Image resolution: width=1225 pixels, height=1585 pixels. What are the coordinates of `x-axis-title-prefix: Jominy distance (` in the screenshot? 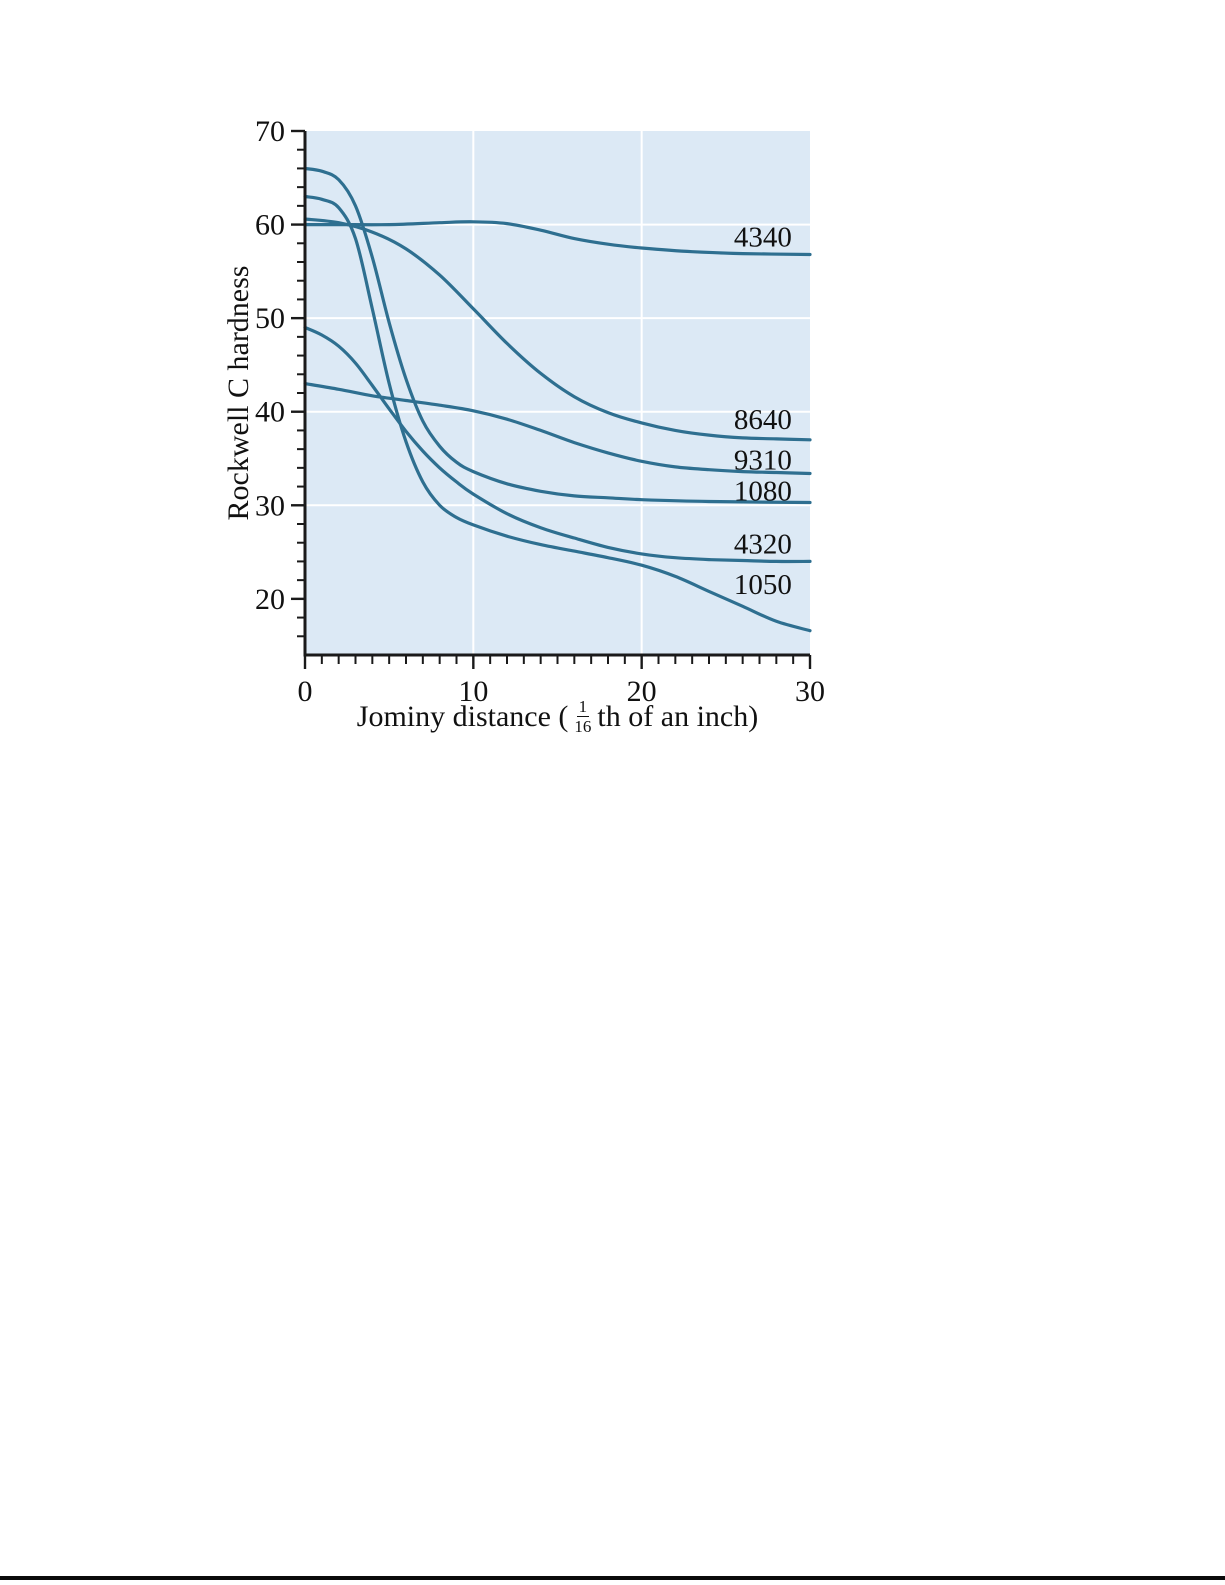 It's located at (462, 716).